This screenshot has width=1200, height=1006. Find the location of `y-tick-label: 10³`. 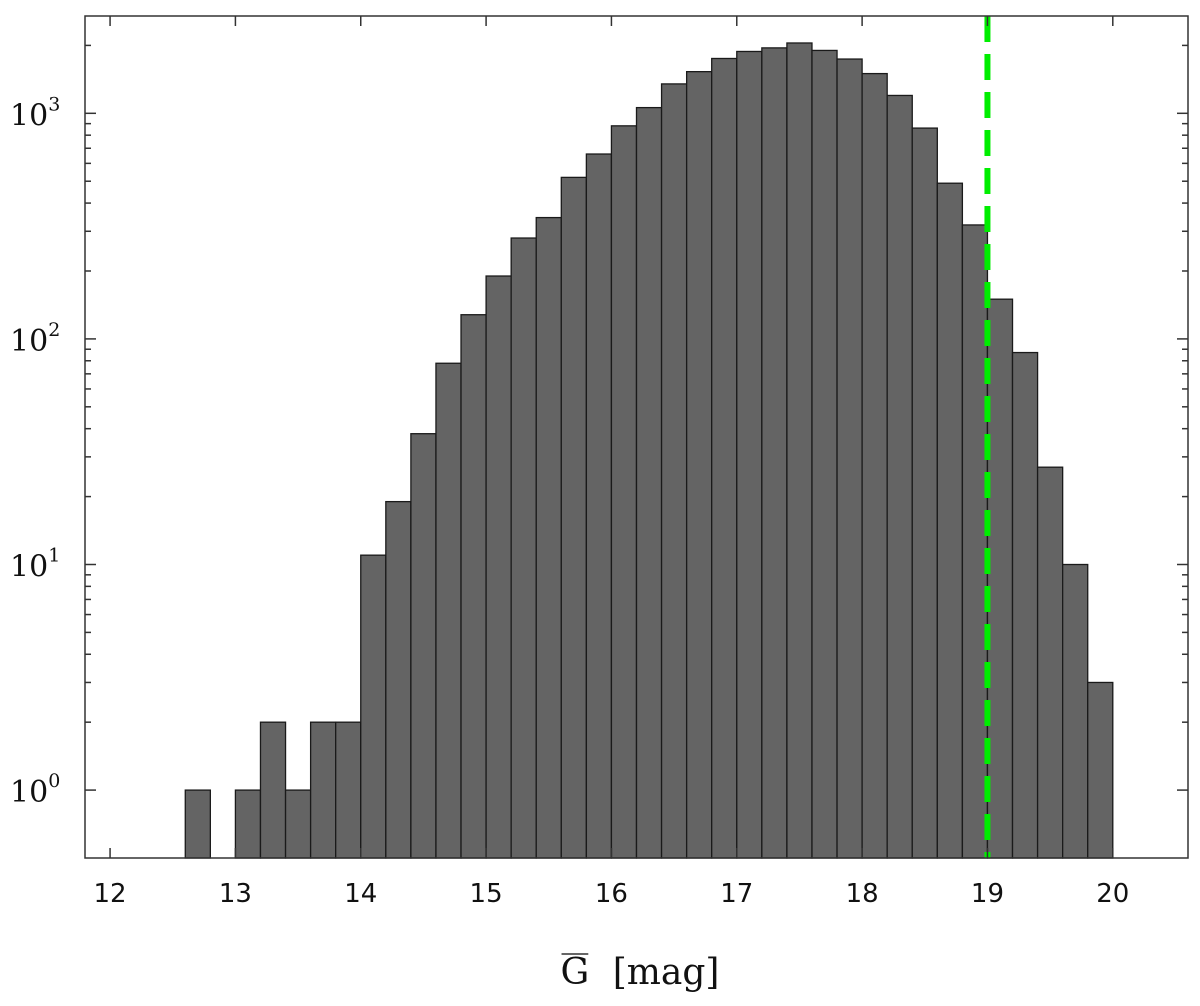

y-tick-label: 10³ is located at coordinates (35, 113).